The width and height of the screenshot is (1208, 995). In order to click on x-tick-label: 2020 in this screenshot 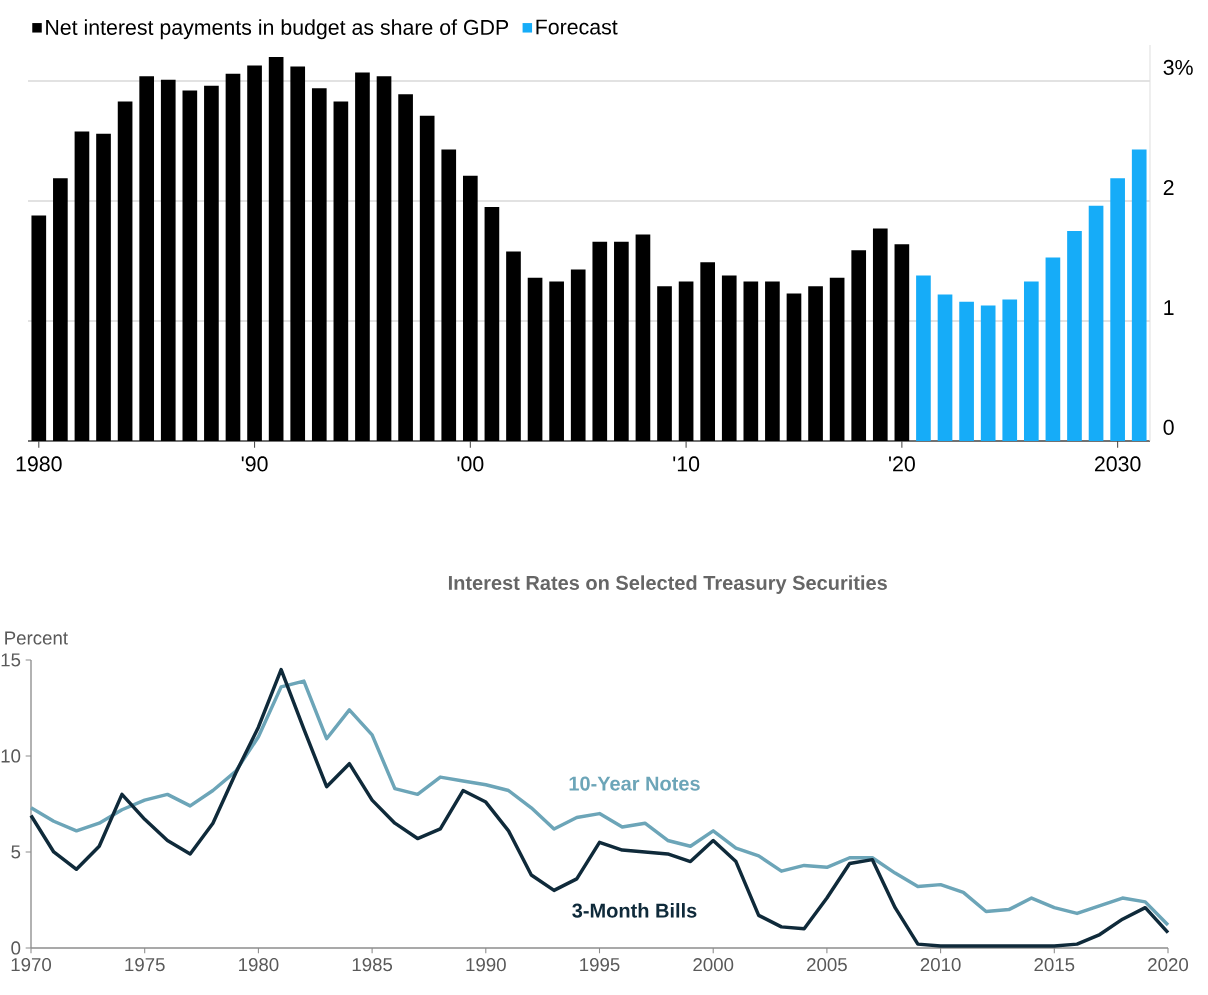, I will do `click(1168, 965)`.